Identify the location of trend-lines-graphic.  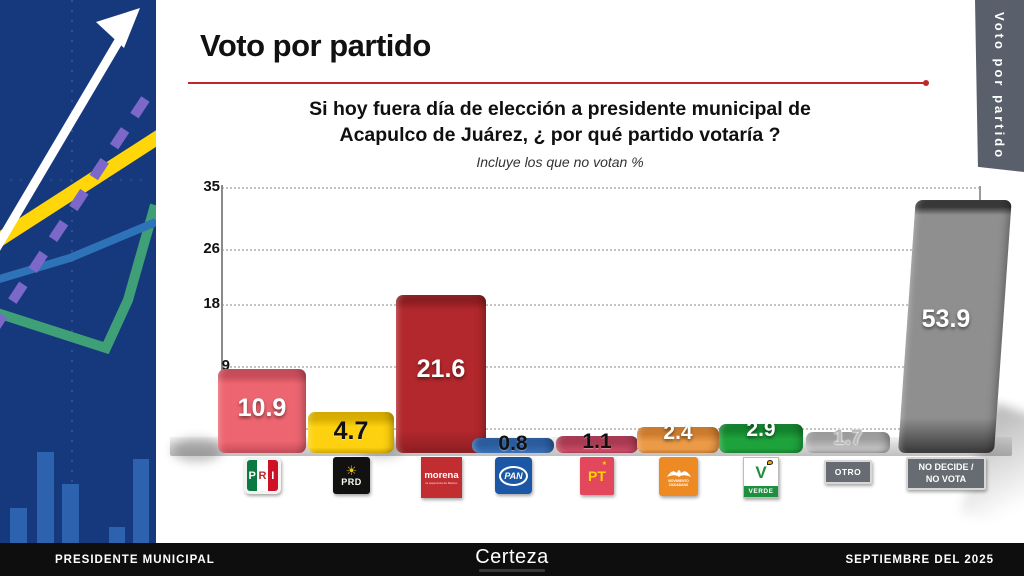
(78, 271).